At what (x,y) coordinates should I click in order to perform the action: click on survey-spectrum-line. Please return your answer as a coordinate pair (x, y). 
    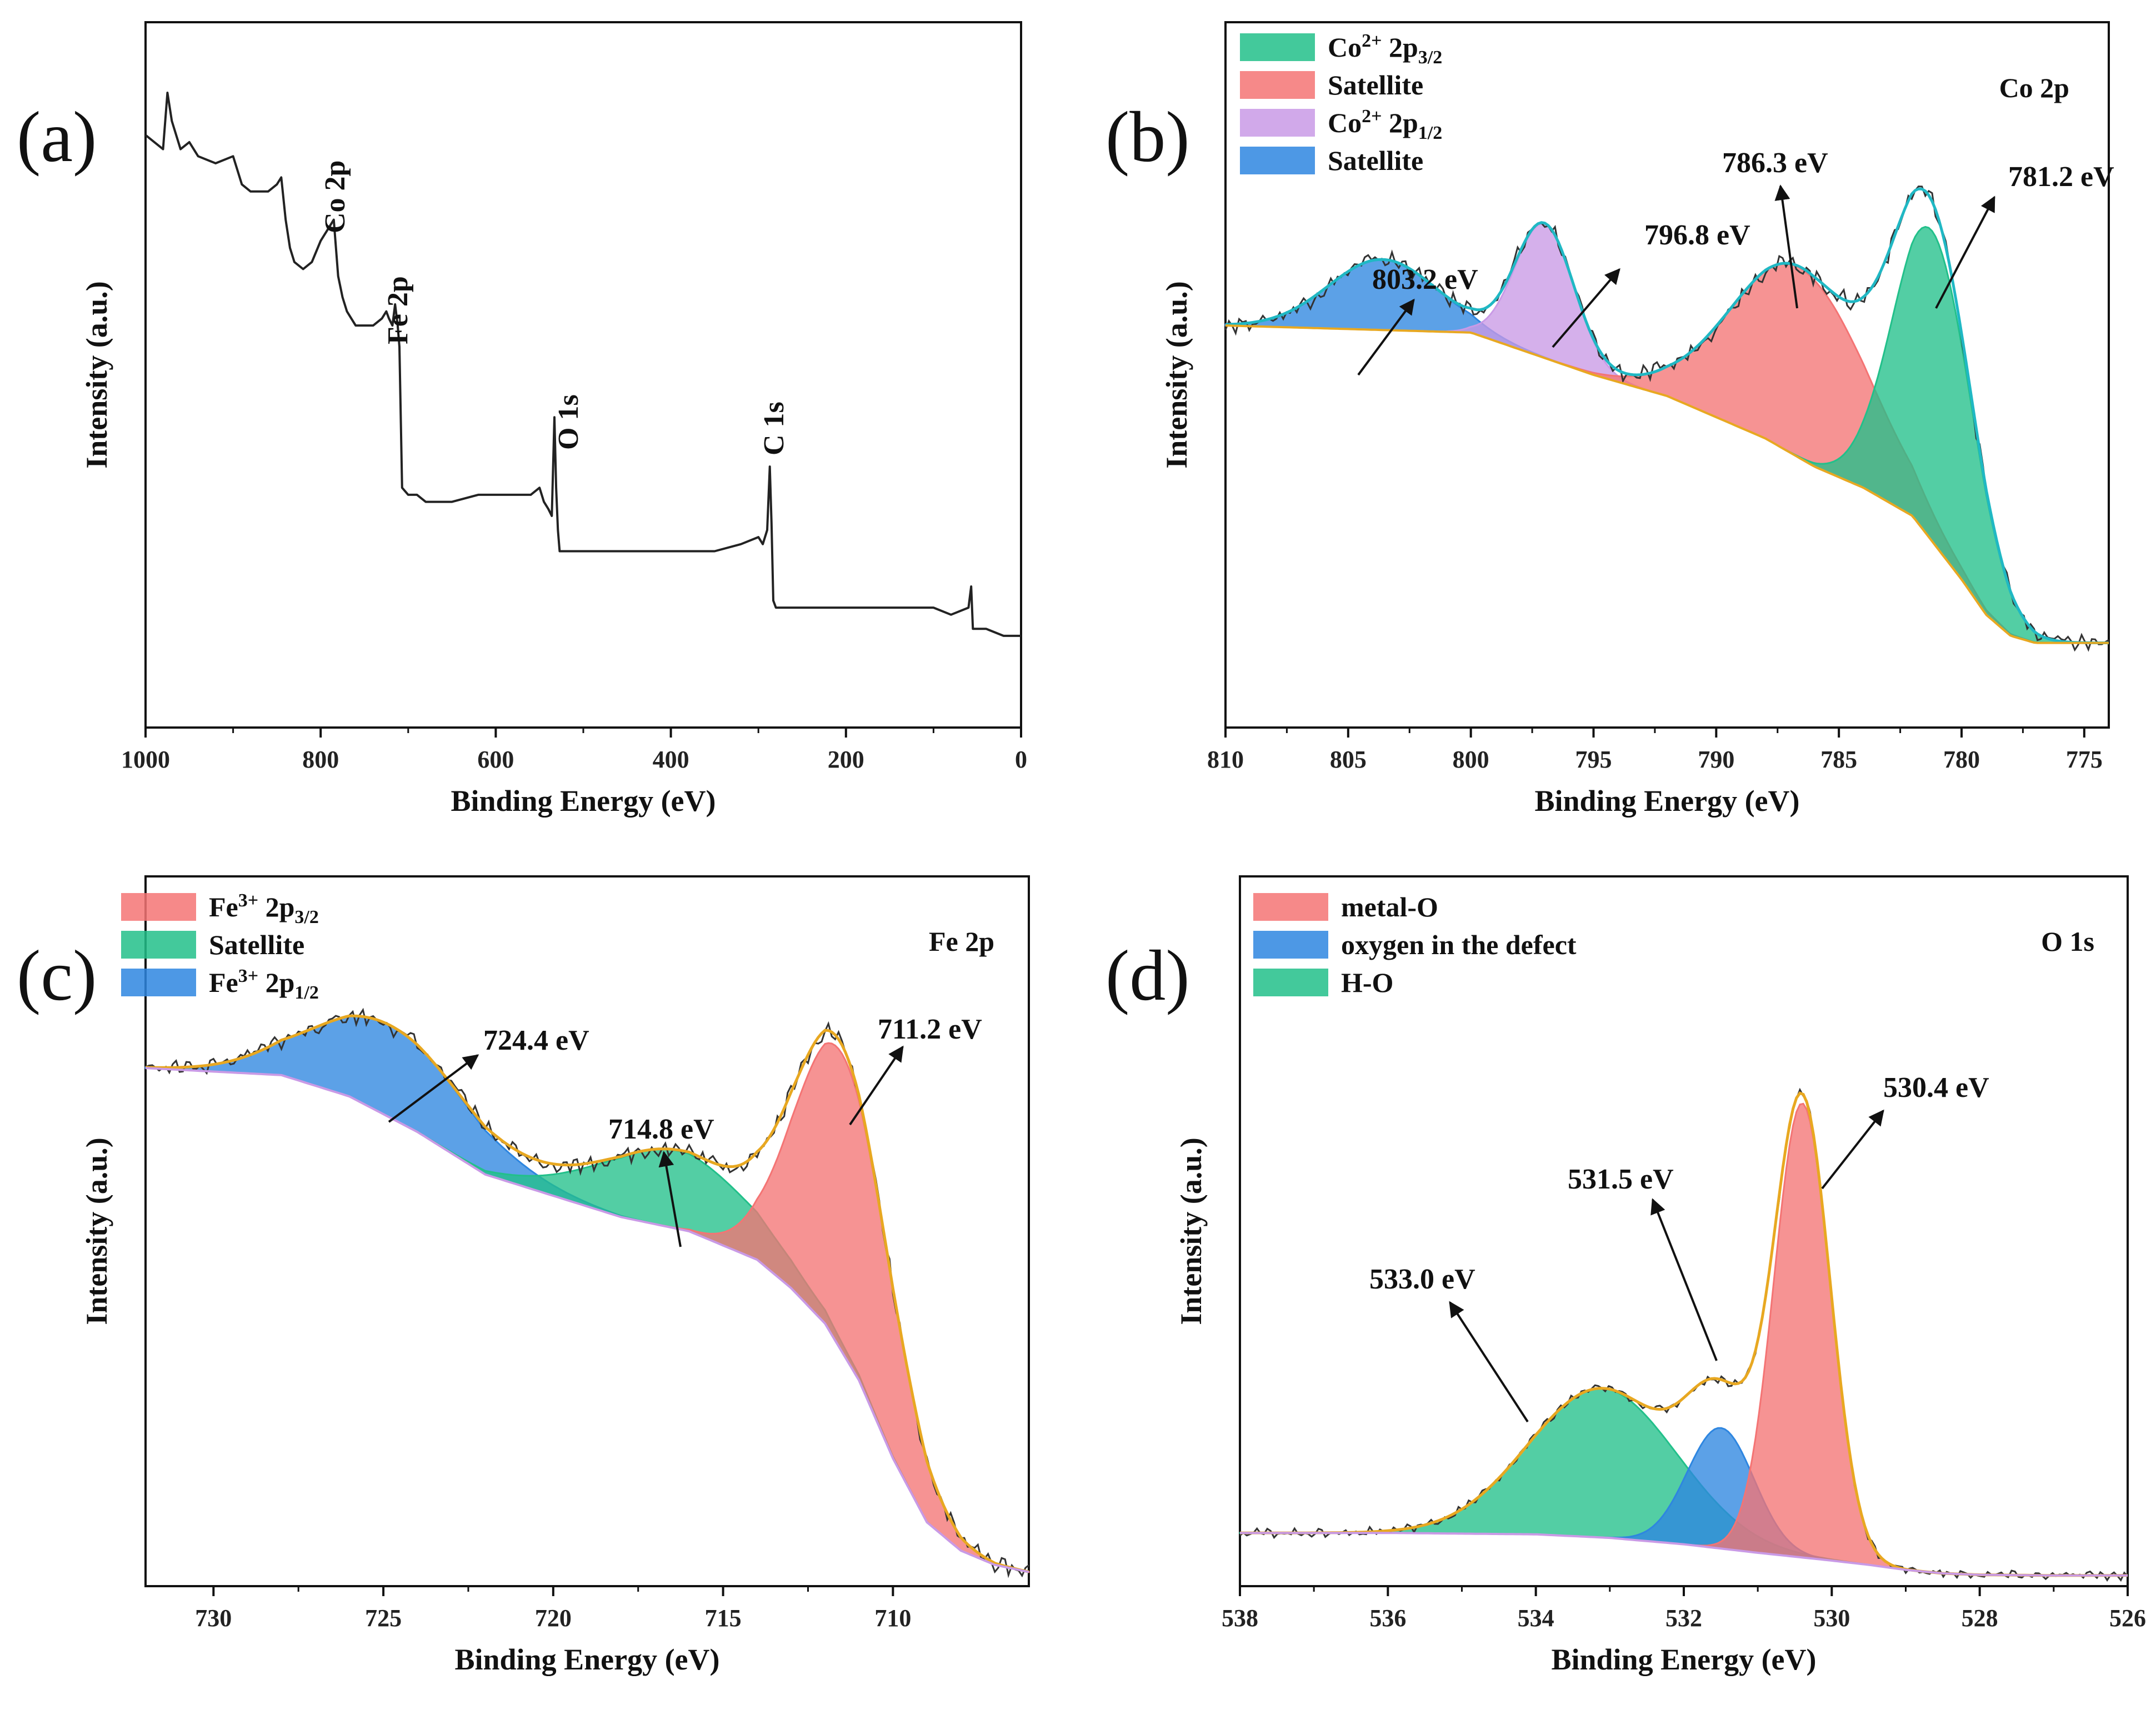
    Looking at the image, I should click on (582, 364).